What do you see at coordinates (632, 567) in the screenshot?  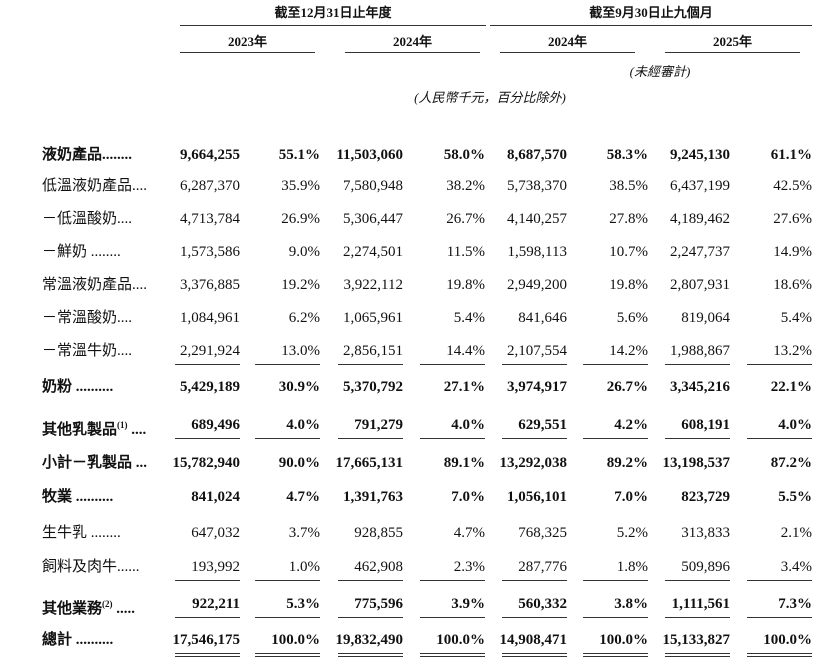 I see `percent-cell: 1.8%` at bounding box center [632, 567].